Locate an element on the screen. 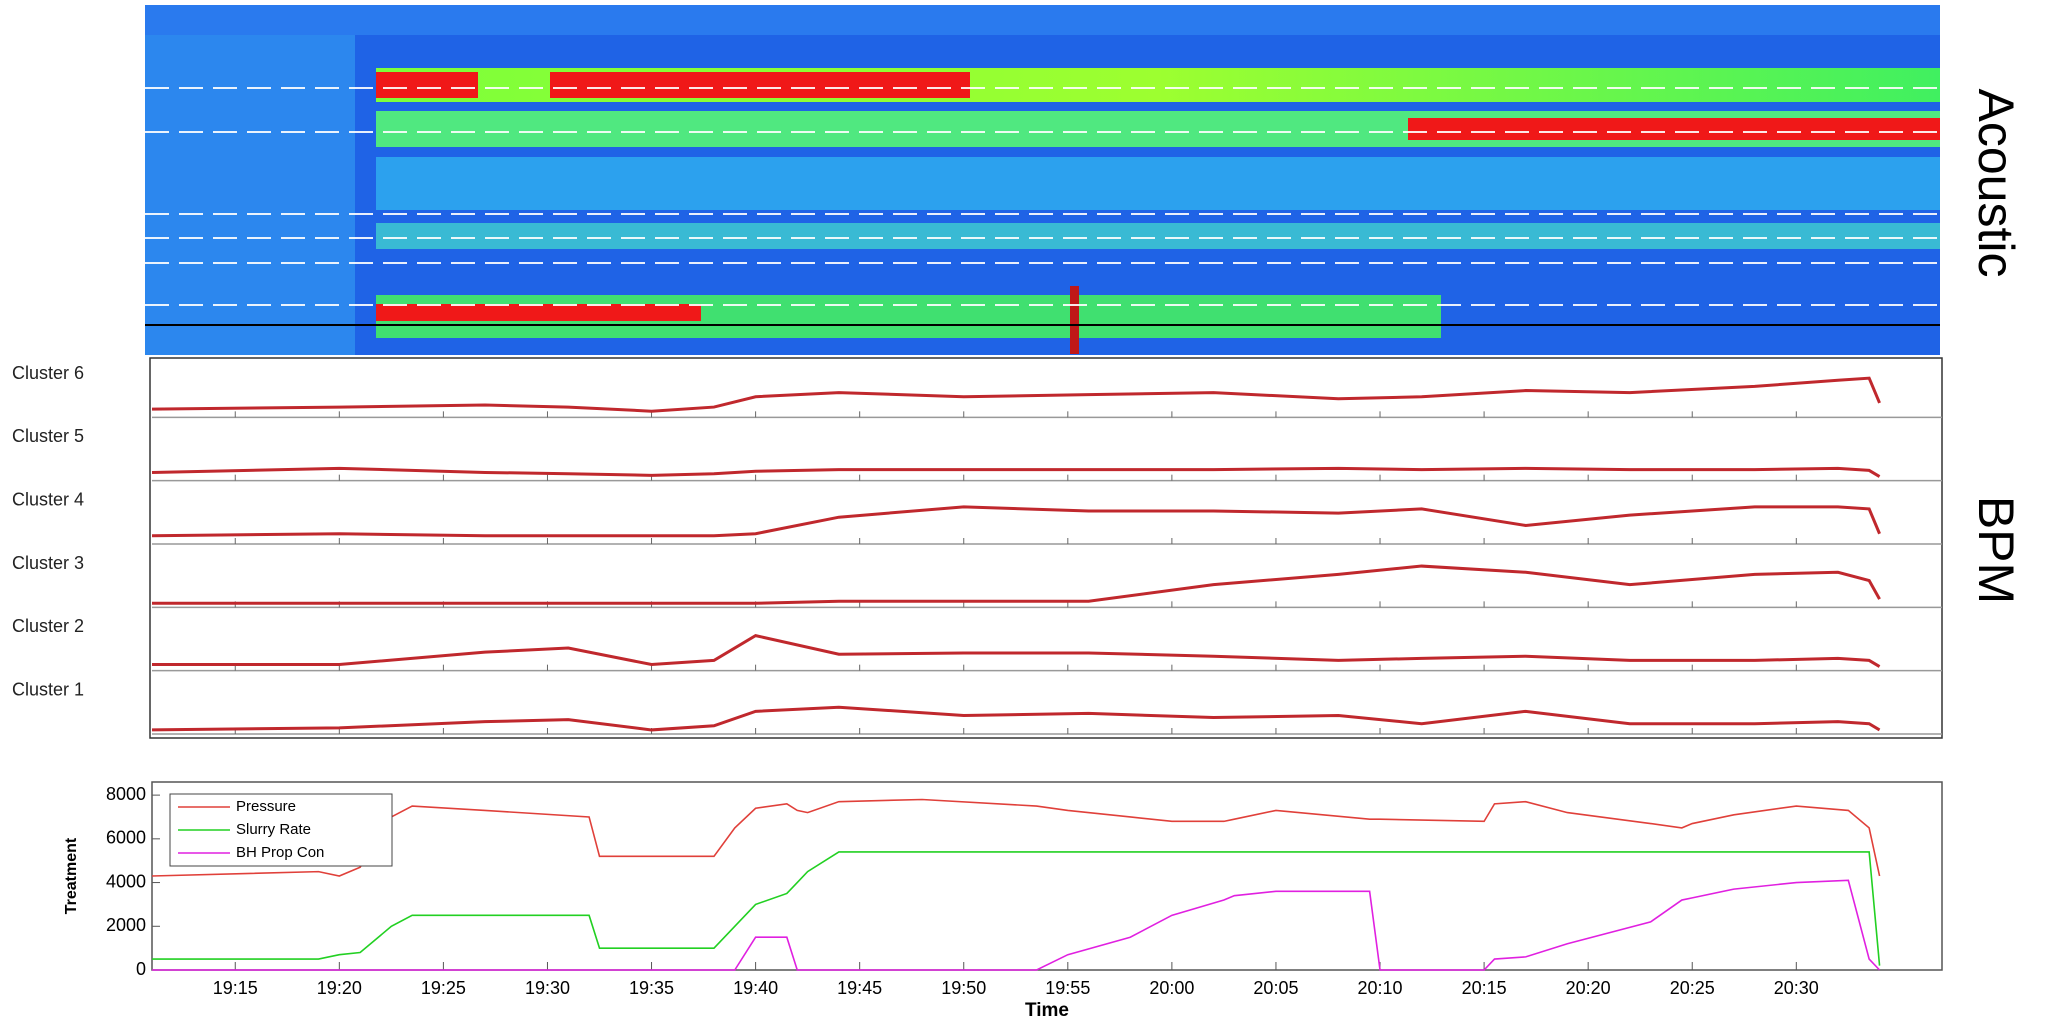 Image resolution: width=2051 pixels, height=1025 pixels. x-tick-label: 19:40 is located at coordinates (755, 988).